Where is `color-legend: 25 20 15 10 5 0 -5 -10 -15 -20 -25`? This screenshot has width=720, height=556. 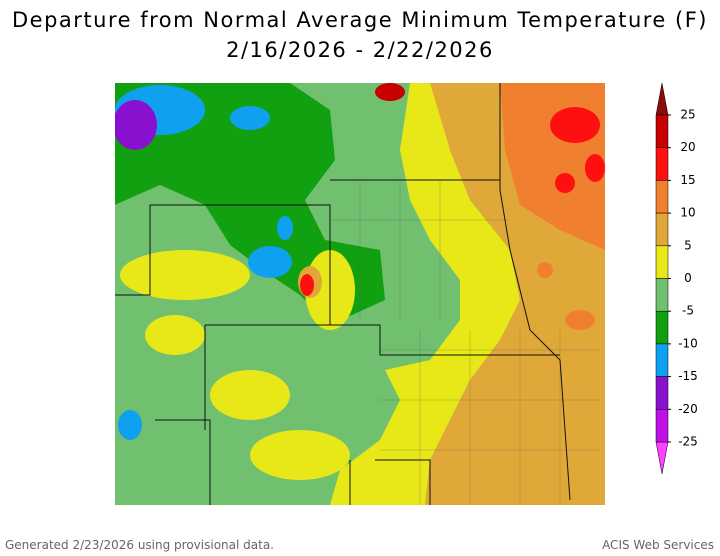
color-legend: 25 20 15 10 5 0 -5 -10 -15 -20 -25 is located at coordinates (676, 278).